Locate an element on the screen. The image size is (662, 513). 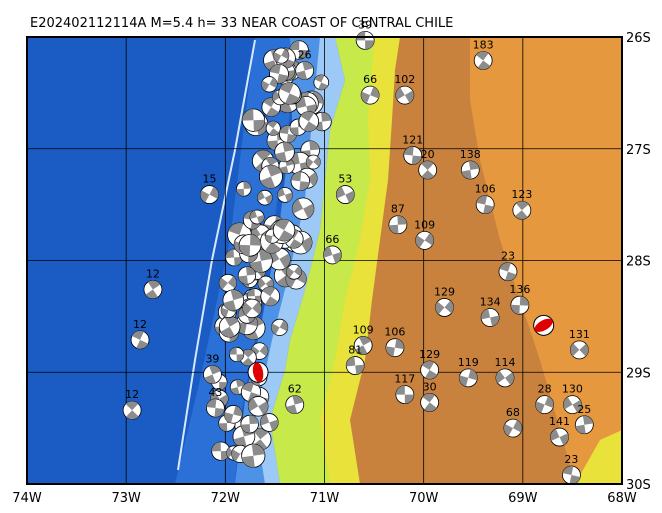
depth-label: 68 is located at coordinates (513, 412).